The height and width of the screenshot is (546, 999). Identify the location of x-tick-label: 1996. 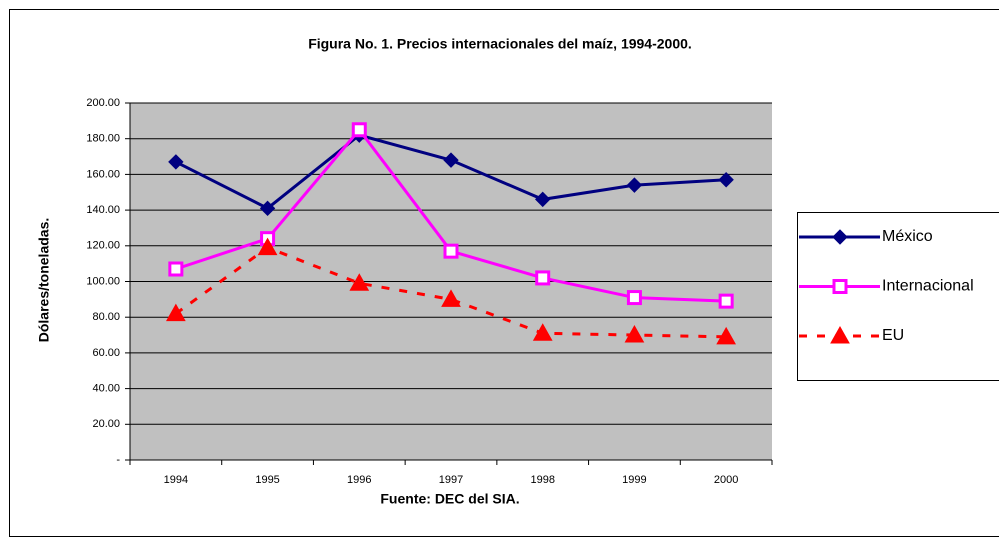
(359, 480).